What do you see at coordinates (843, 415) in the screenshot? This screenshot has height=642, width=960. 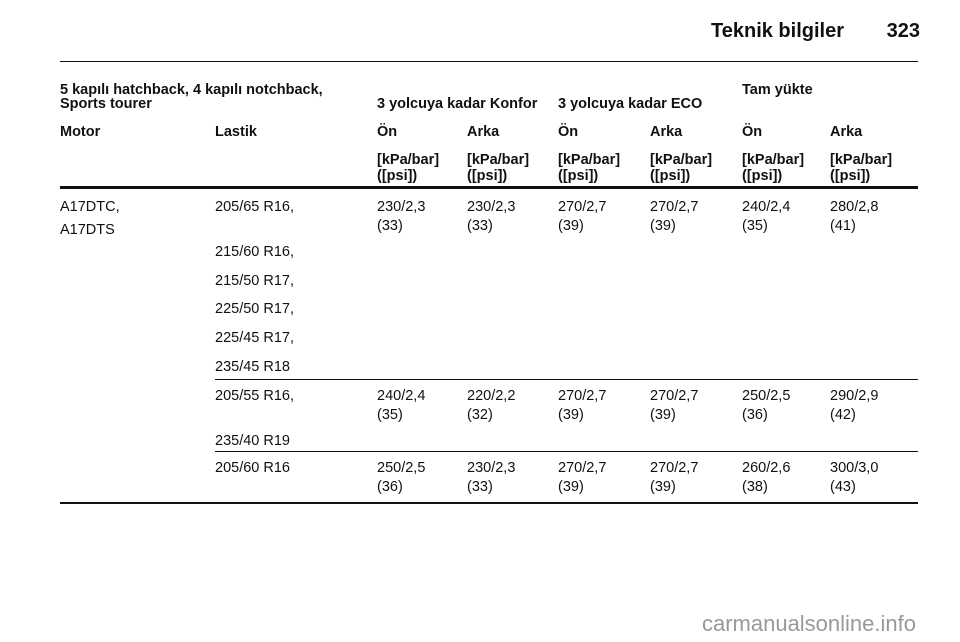 I see `pressure: (42)` at bounding box center [843, 415].